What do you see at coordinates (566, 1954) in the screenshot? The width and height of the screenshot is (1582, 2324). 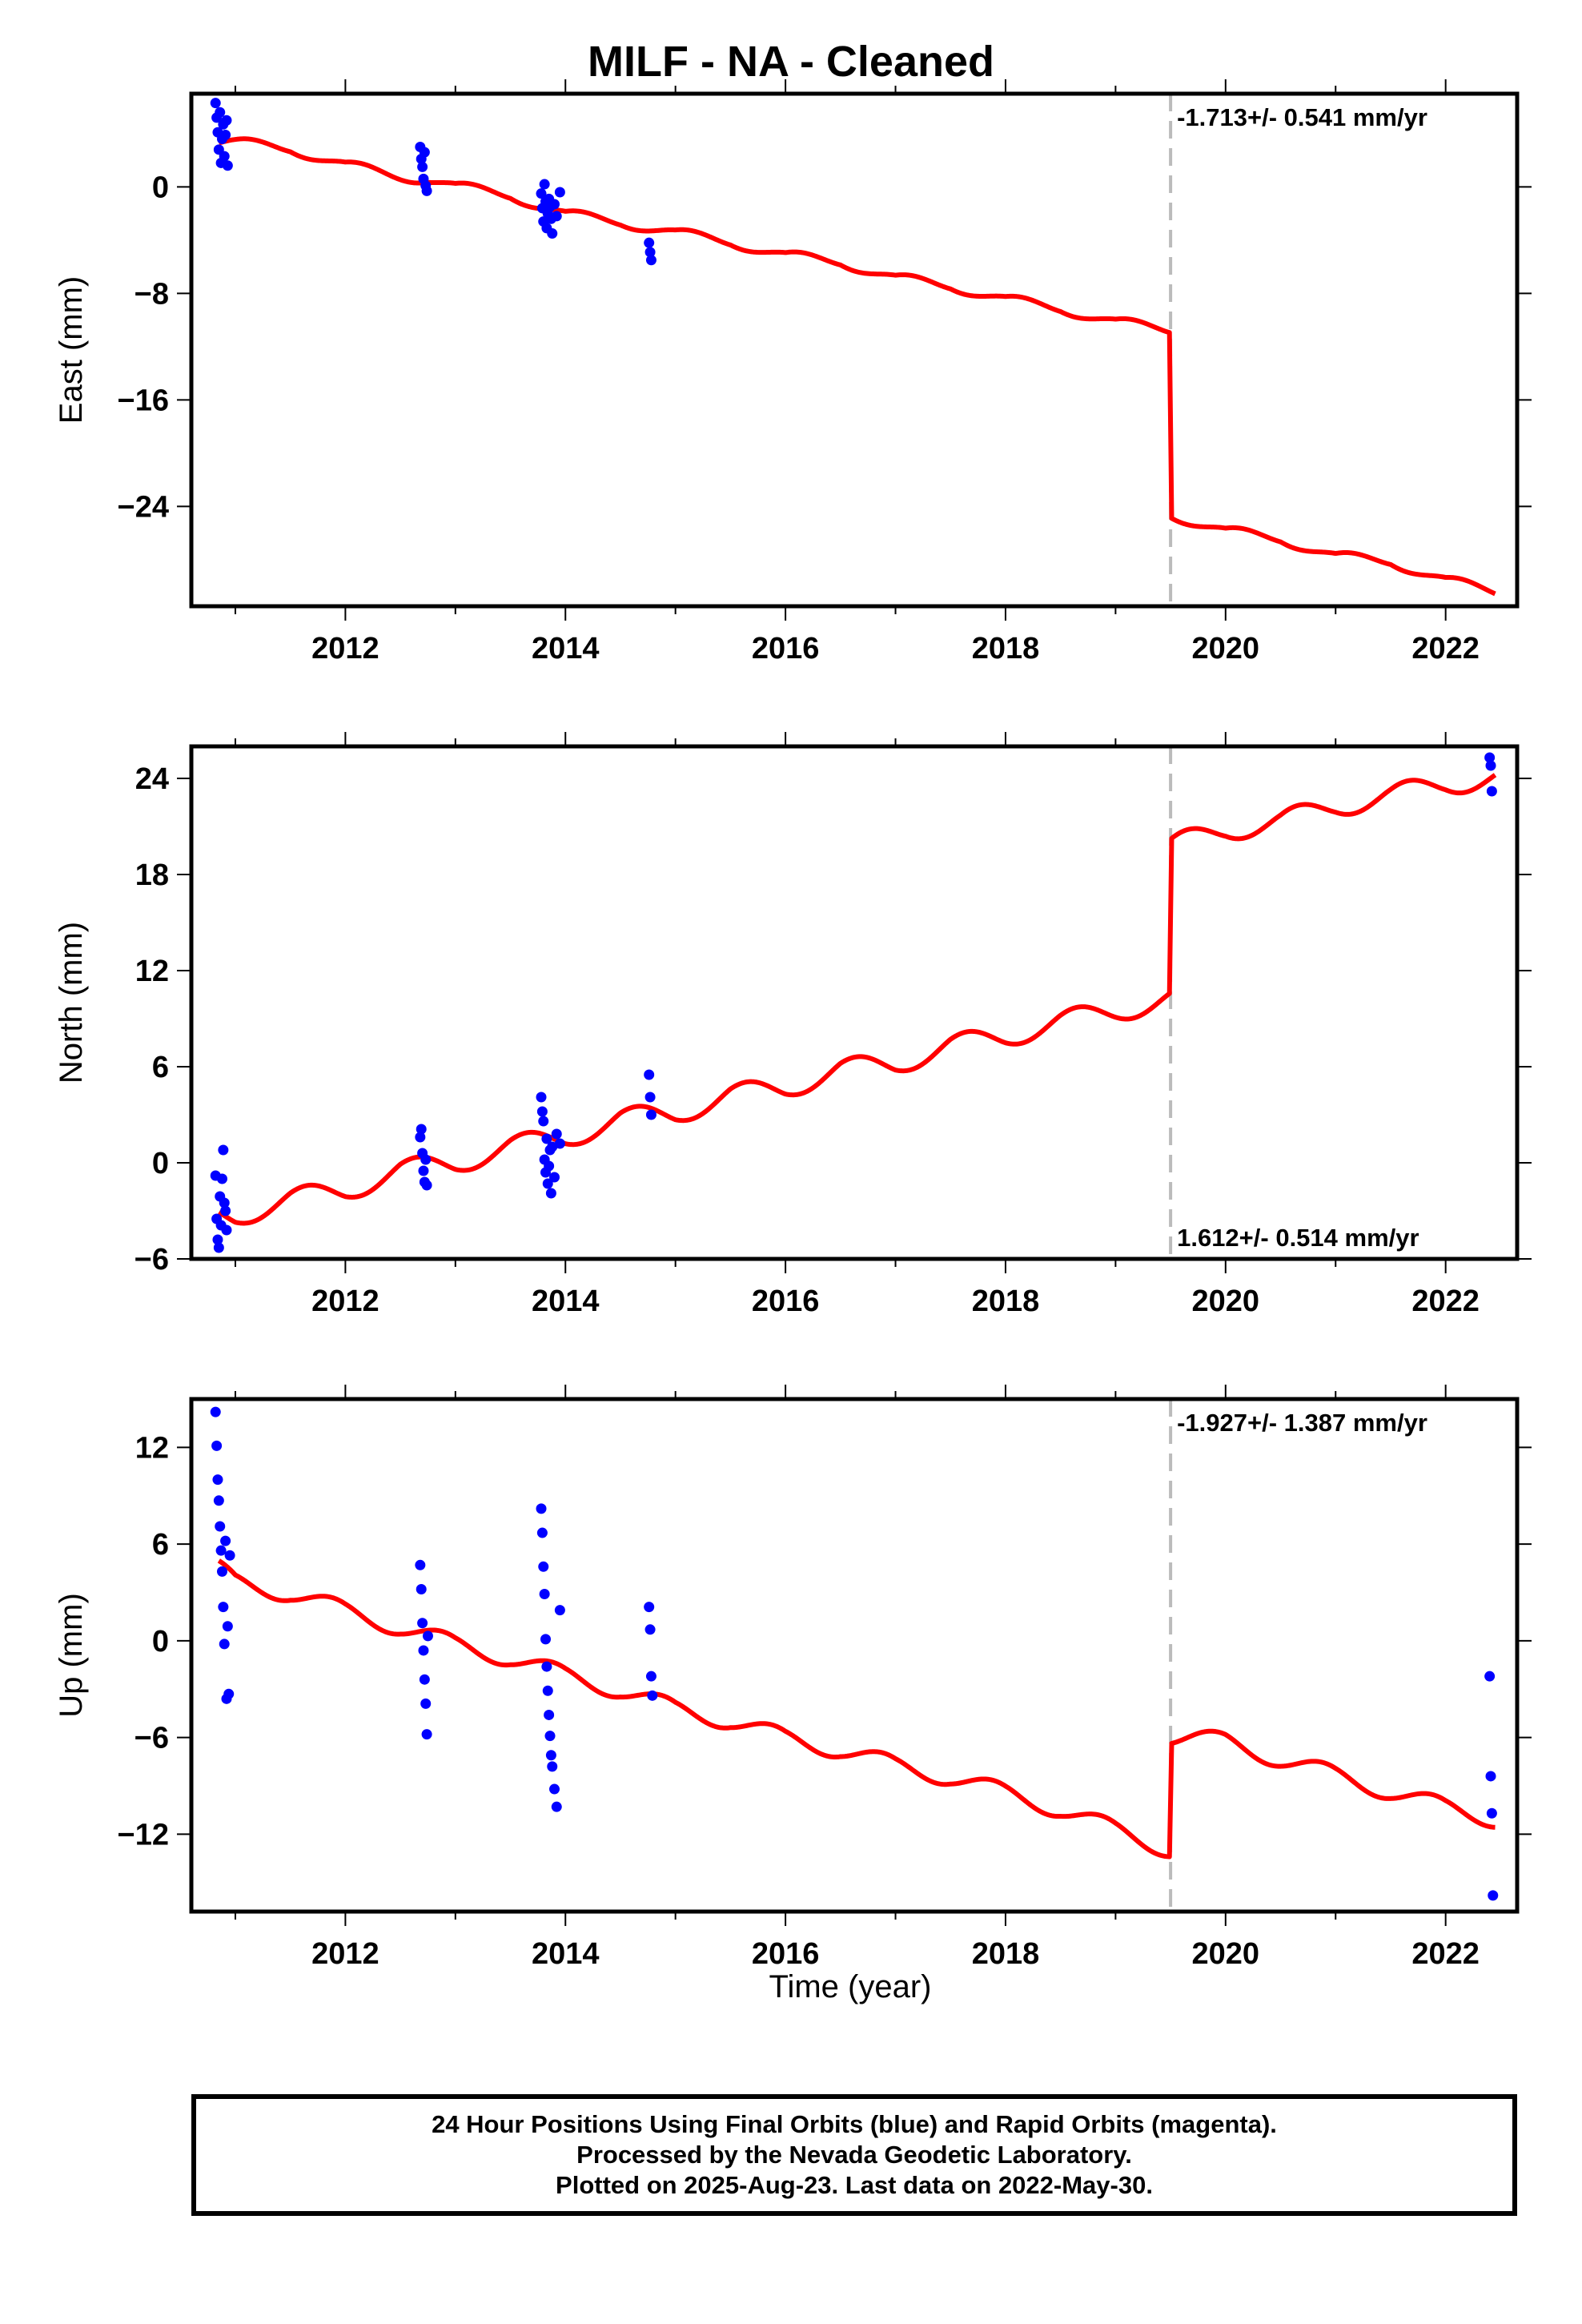 I see `x-tick-label-up-2014: 2014` at bounding box center [566, 1954].